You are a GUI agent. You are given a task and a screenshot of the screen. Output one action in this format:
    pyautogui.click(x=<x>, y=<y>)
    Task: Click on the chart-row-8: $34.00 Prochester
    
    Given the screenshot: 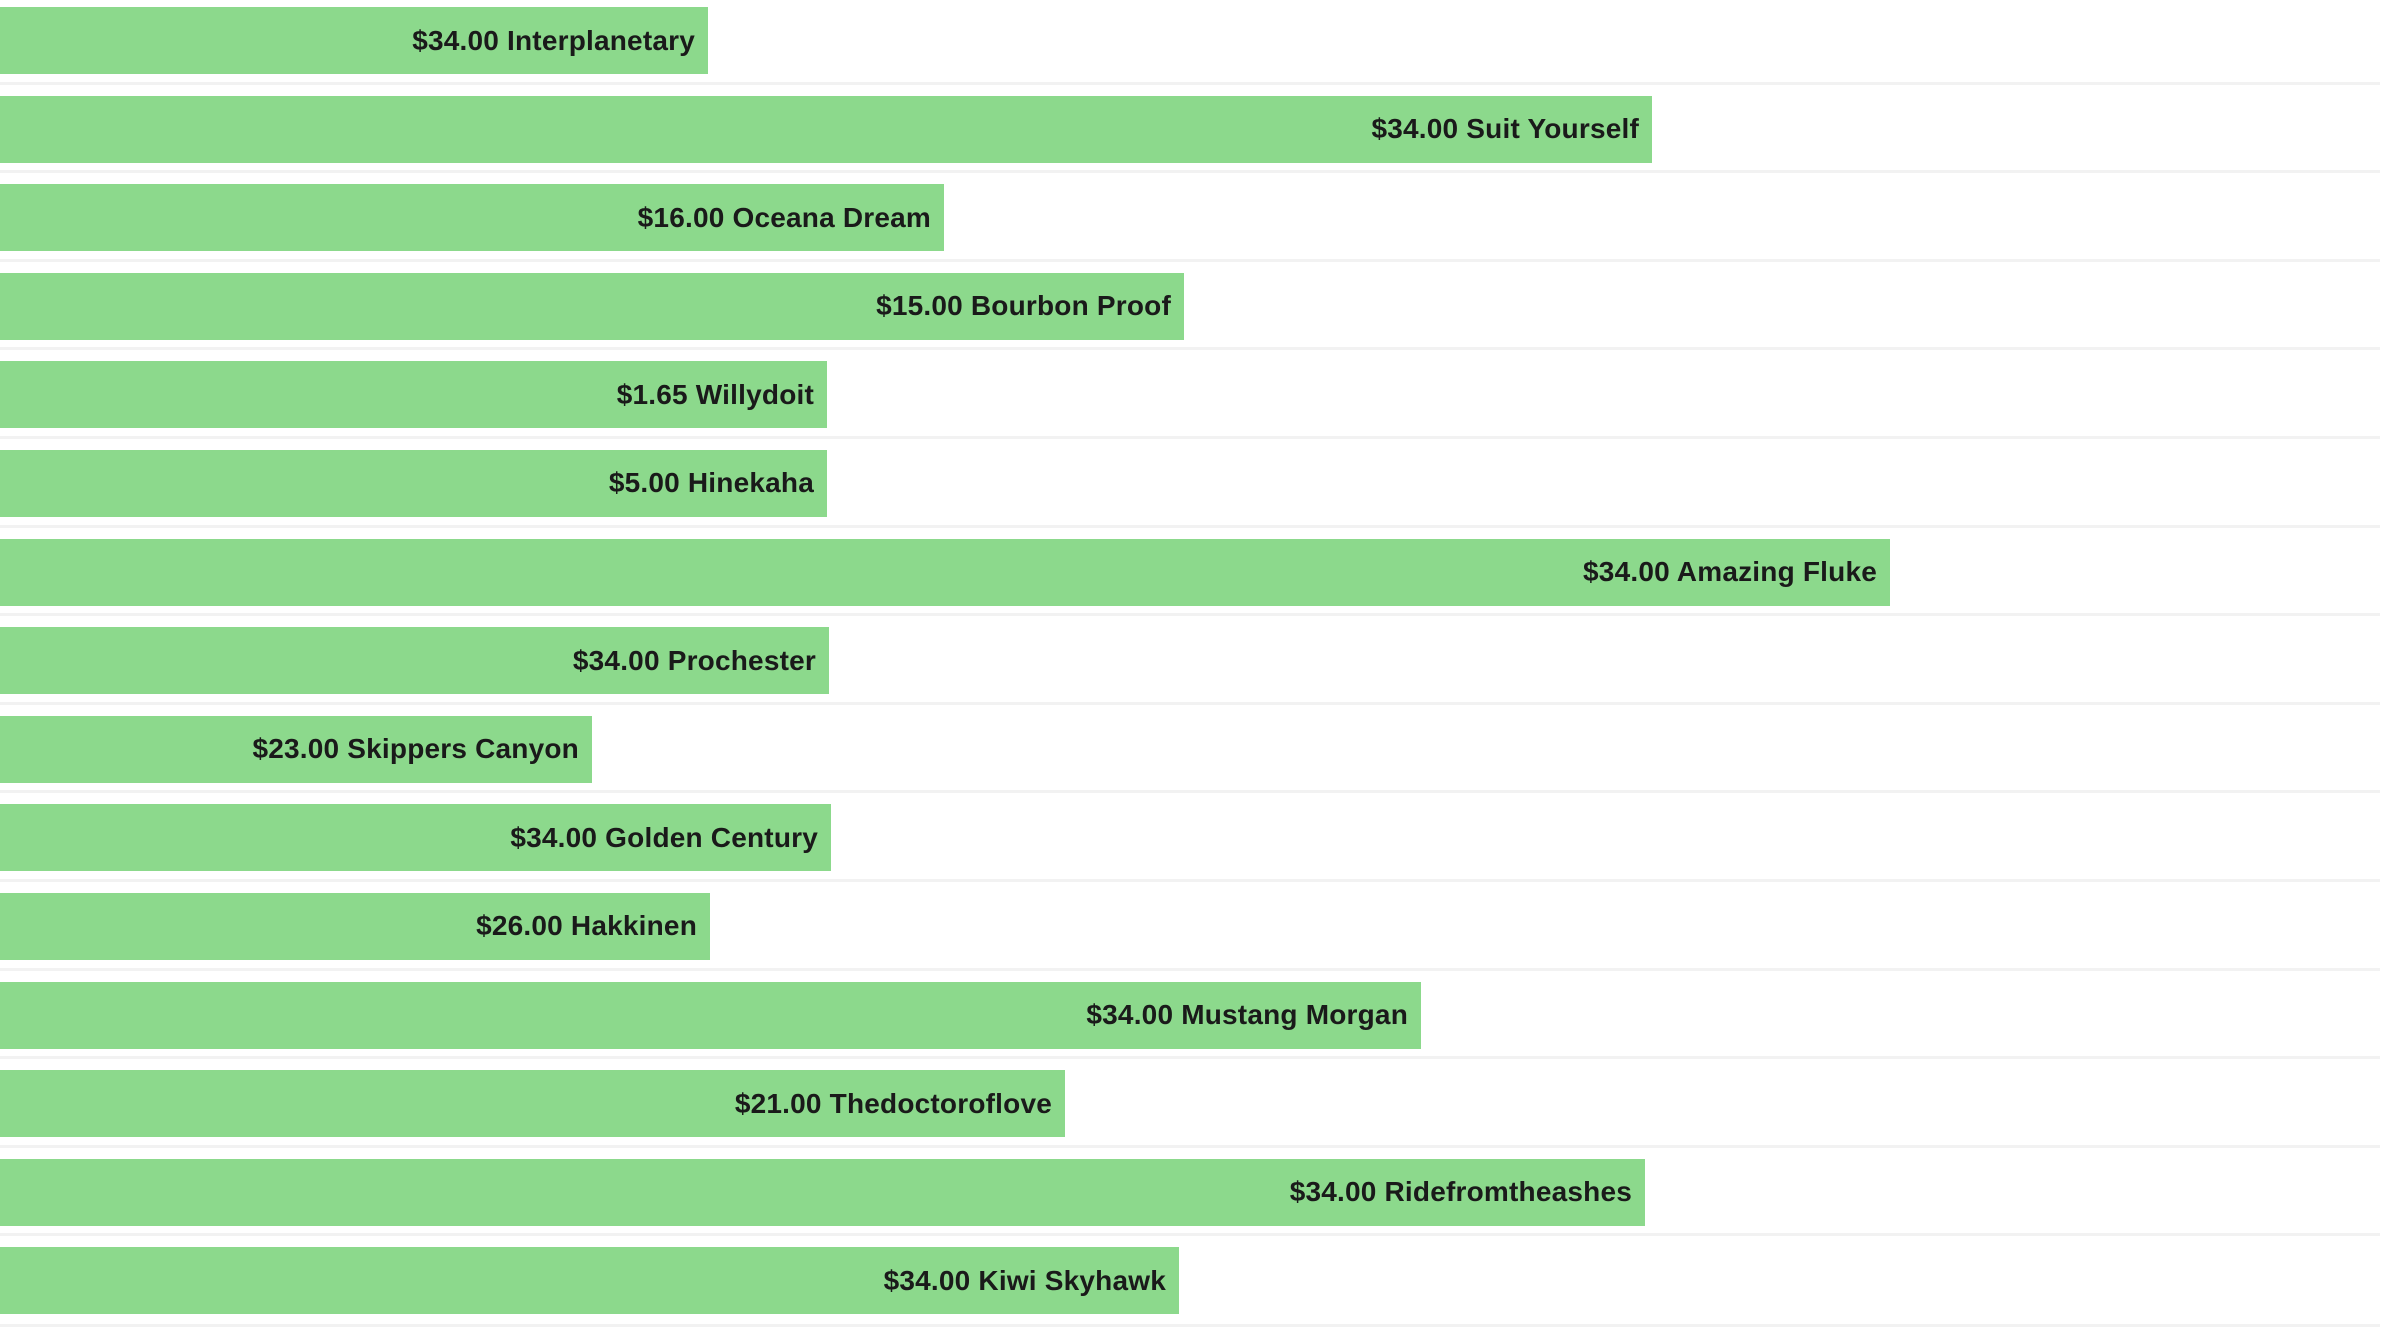 What is the action you would take?
    pyautogui.click(x=1200, y=664)
    